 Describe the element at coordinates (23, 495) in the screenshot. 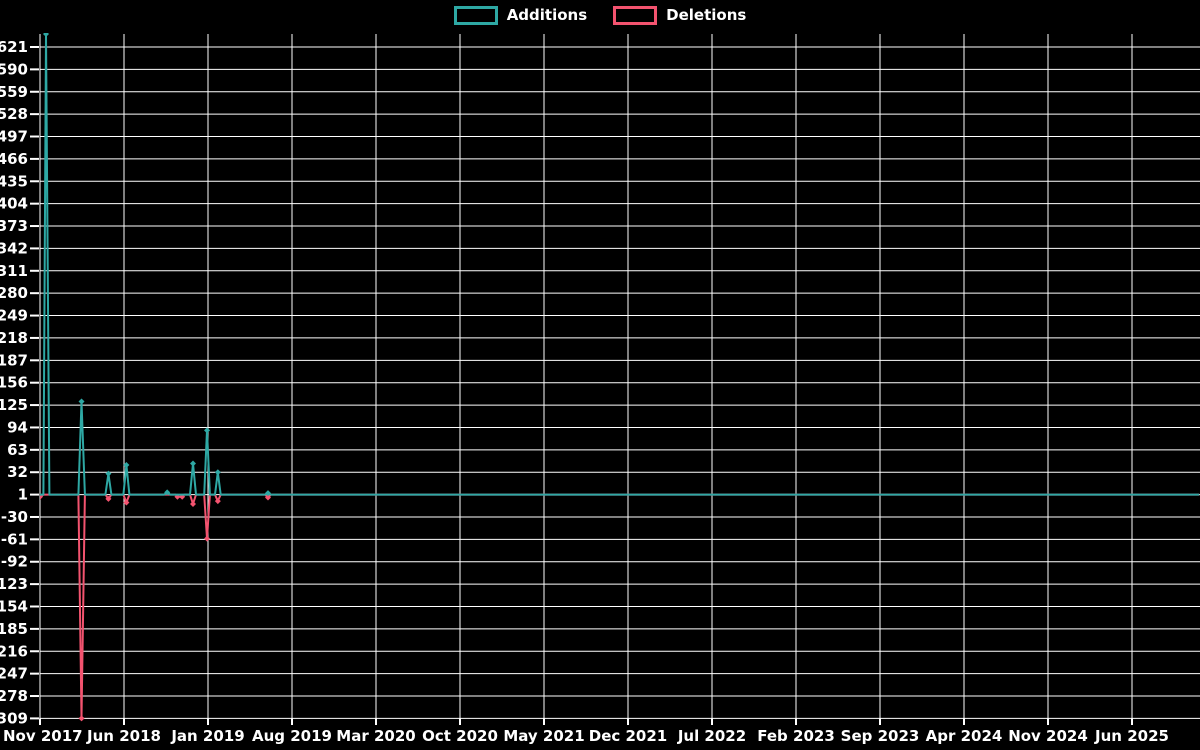

I see `svg-text: 1` at that location.